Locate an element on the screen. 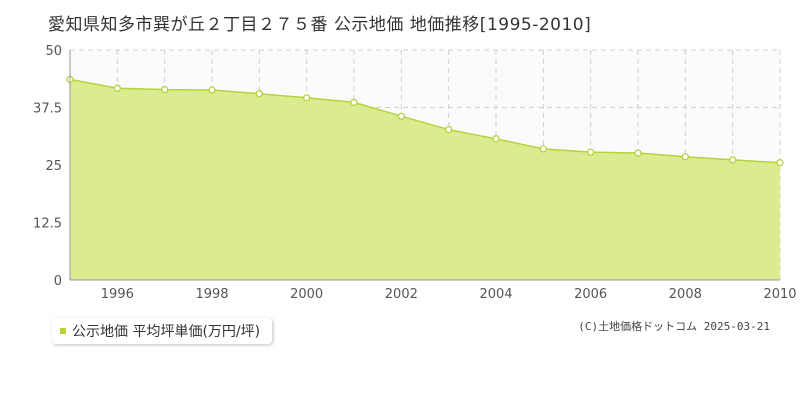  data-point-2010 is located at coordinates (780, 163).